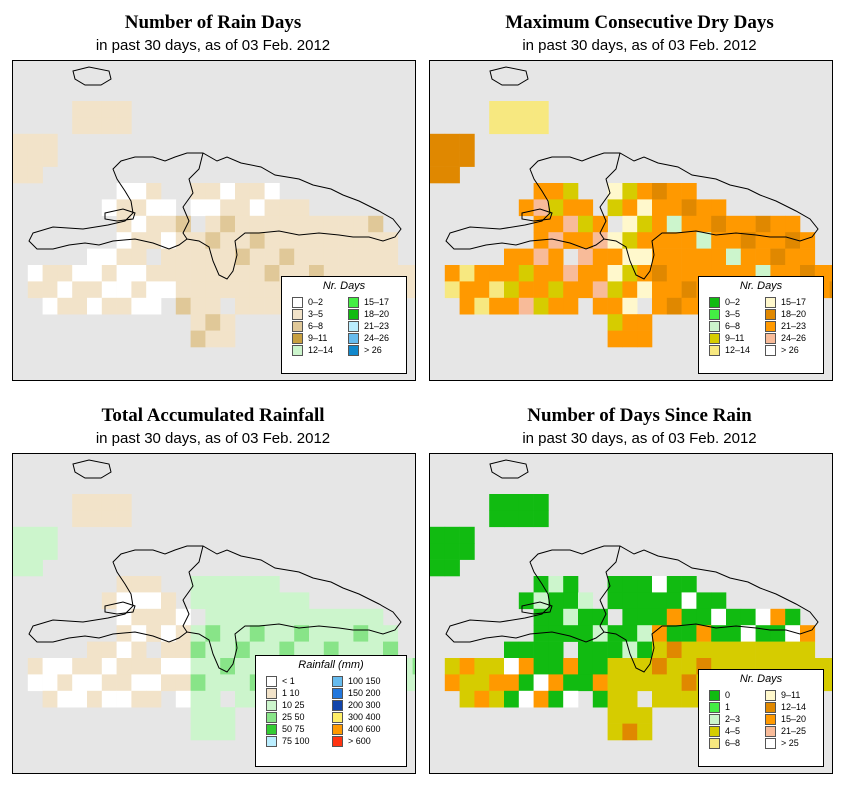  What do you see at coordinates (791, 695) in the screenshot?
I see `legend-label: 9–11` at bounding box center [791, 695].